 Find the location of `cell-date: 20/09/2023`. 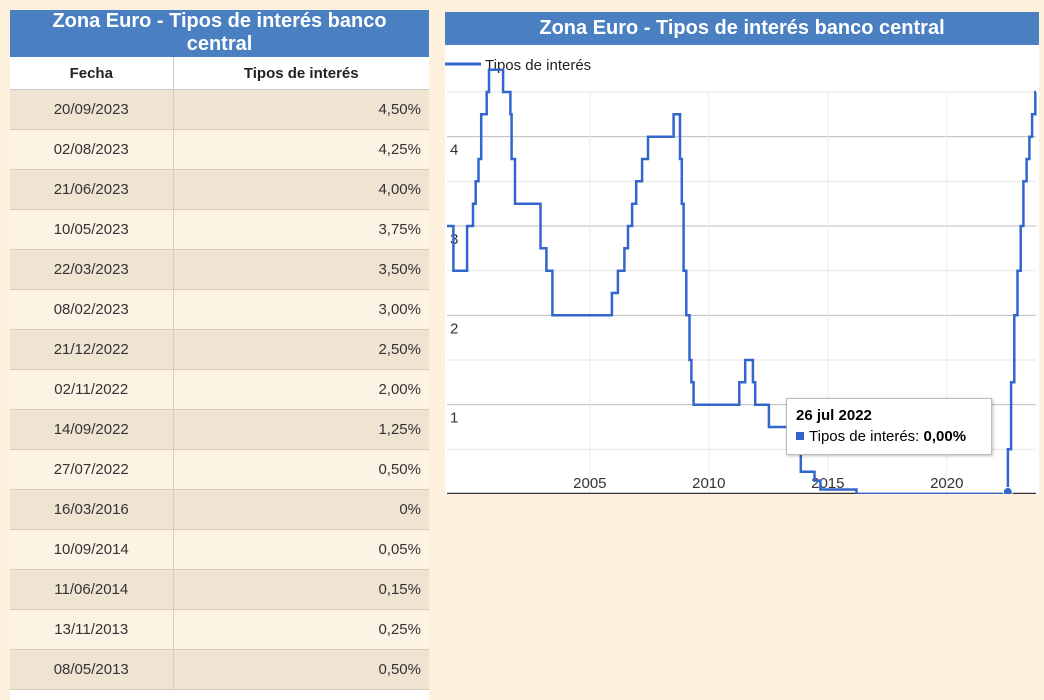

cell-date: 20/09/2023 is located at coordinates (92, 109).